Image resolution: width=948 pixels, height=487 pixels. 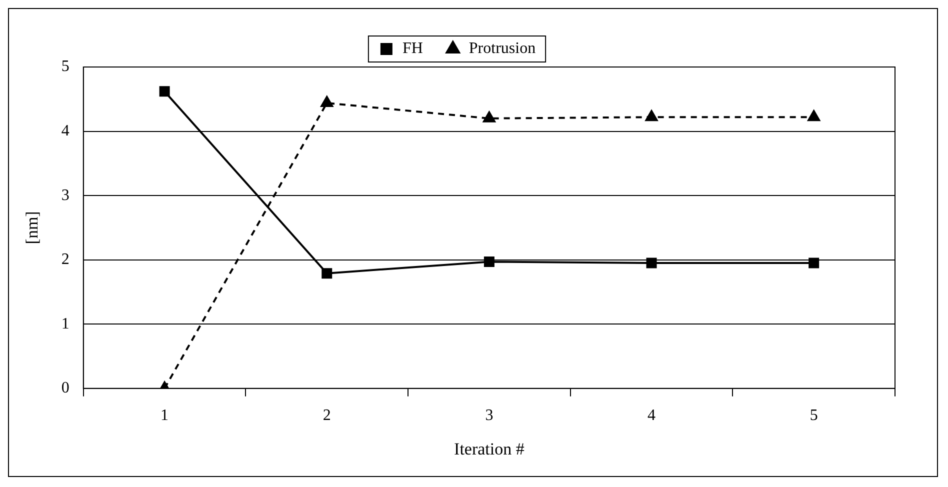 What do you see at coordinates (65, 195) in the screenshot?
I see `y-tick-label: 3` at bounding box center [65, 195].